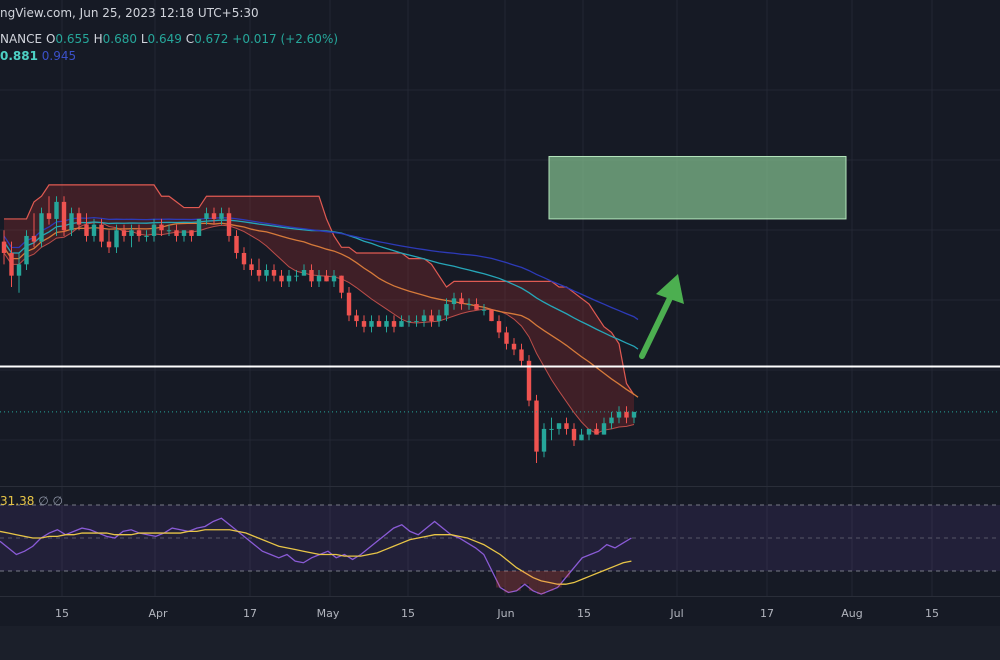  I want to click on change-value: +0.017 (+2.60%), so click(285, 39).